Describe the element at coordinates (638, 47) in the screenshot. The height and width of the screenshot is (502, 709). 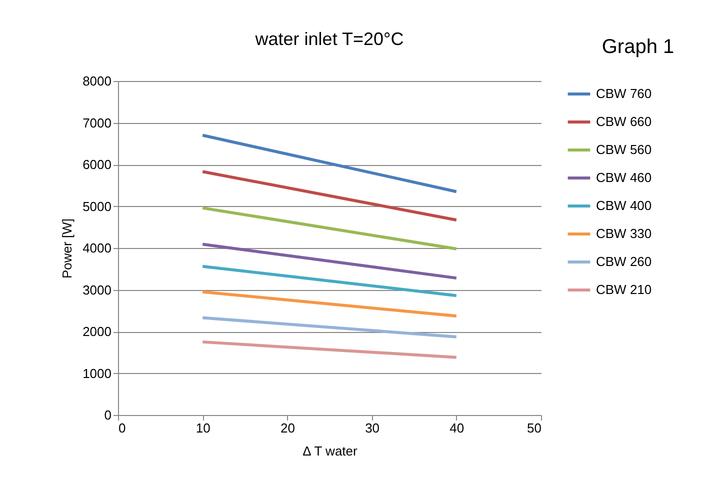
I see `caption: Graph 1` at that location.